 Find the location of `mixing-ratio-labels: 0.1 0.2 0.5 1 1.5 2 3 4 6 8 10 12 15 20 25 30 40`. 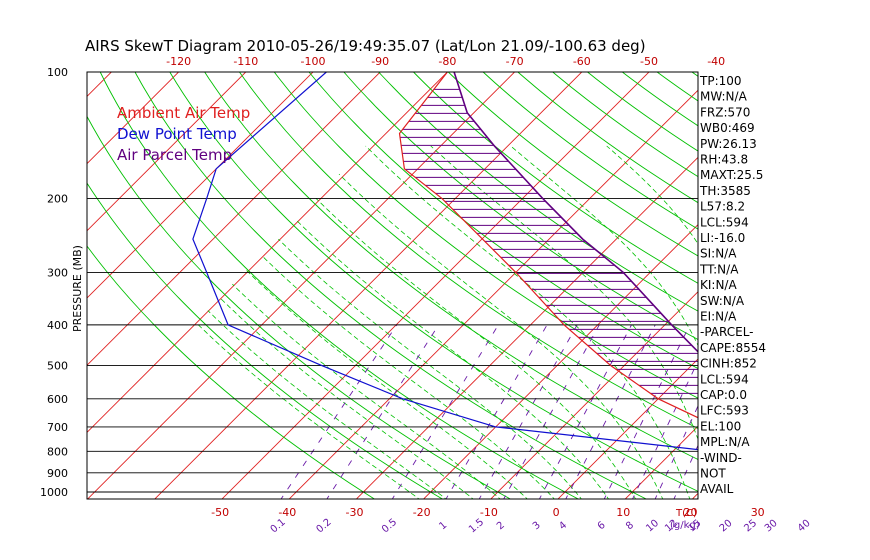

mixing-ratio-labels: 0.1 0.2 0.5 1 1.5 2 3 4 6 8 10 12 15 20 25 30 40 is located at coordinates (541, 526).